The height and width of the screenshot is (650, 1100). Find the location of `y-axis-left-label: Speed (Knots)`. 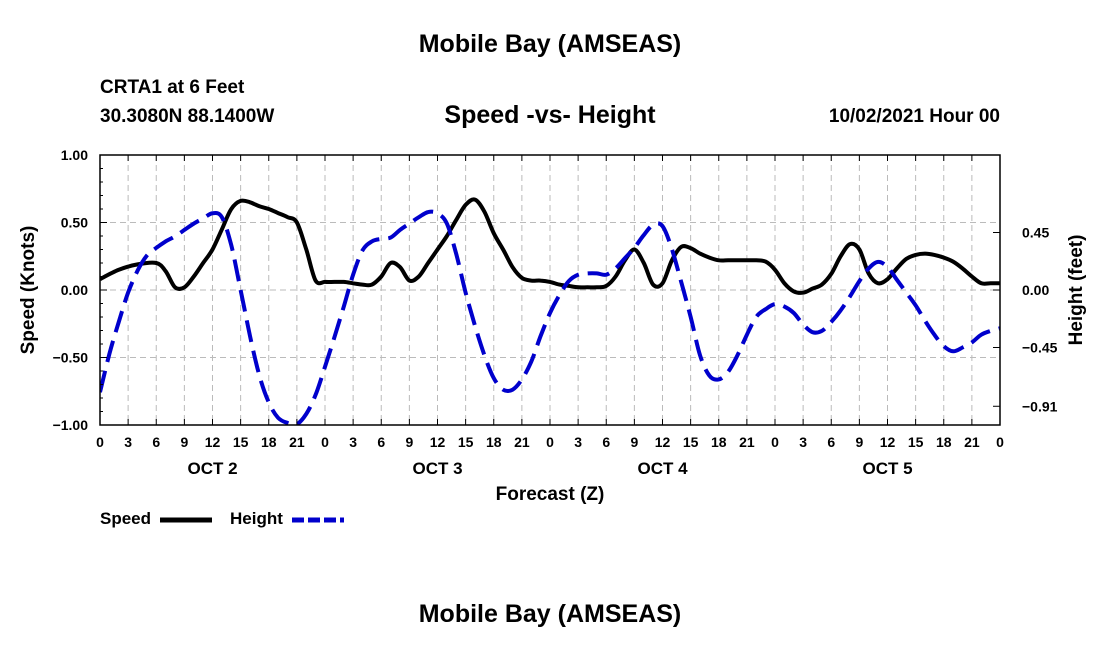

y-axis-left-label: Speed (Knots) is located at coordinates (28, 290).